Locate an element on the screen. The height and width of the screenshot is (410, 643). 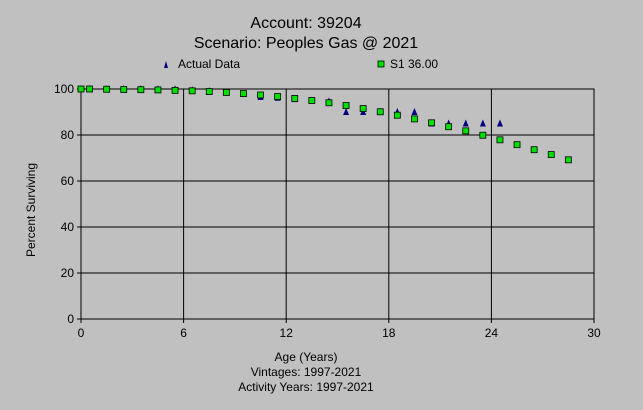
x-axis-ticks: 0 6 12 18 24 30 is located at coordinates (339, 329).